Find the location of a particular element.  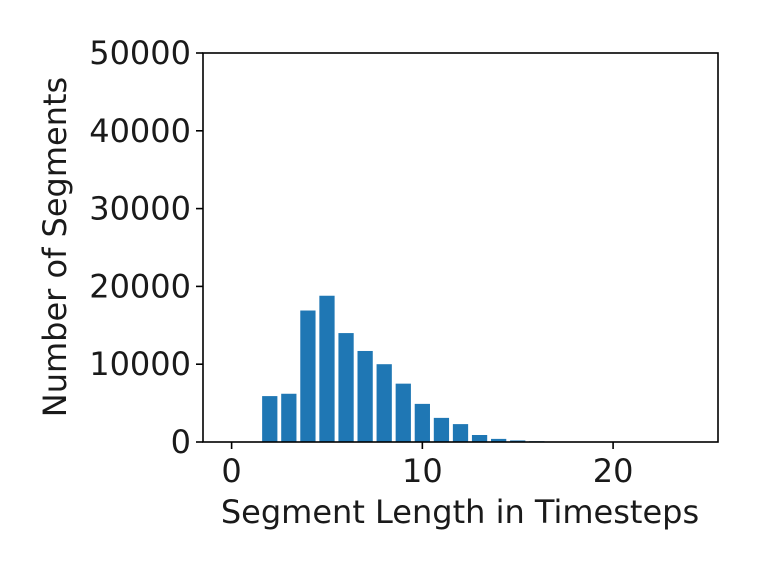

y-tick-label: 40000 is located at coordinates (140, 131).